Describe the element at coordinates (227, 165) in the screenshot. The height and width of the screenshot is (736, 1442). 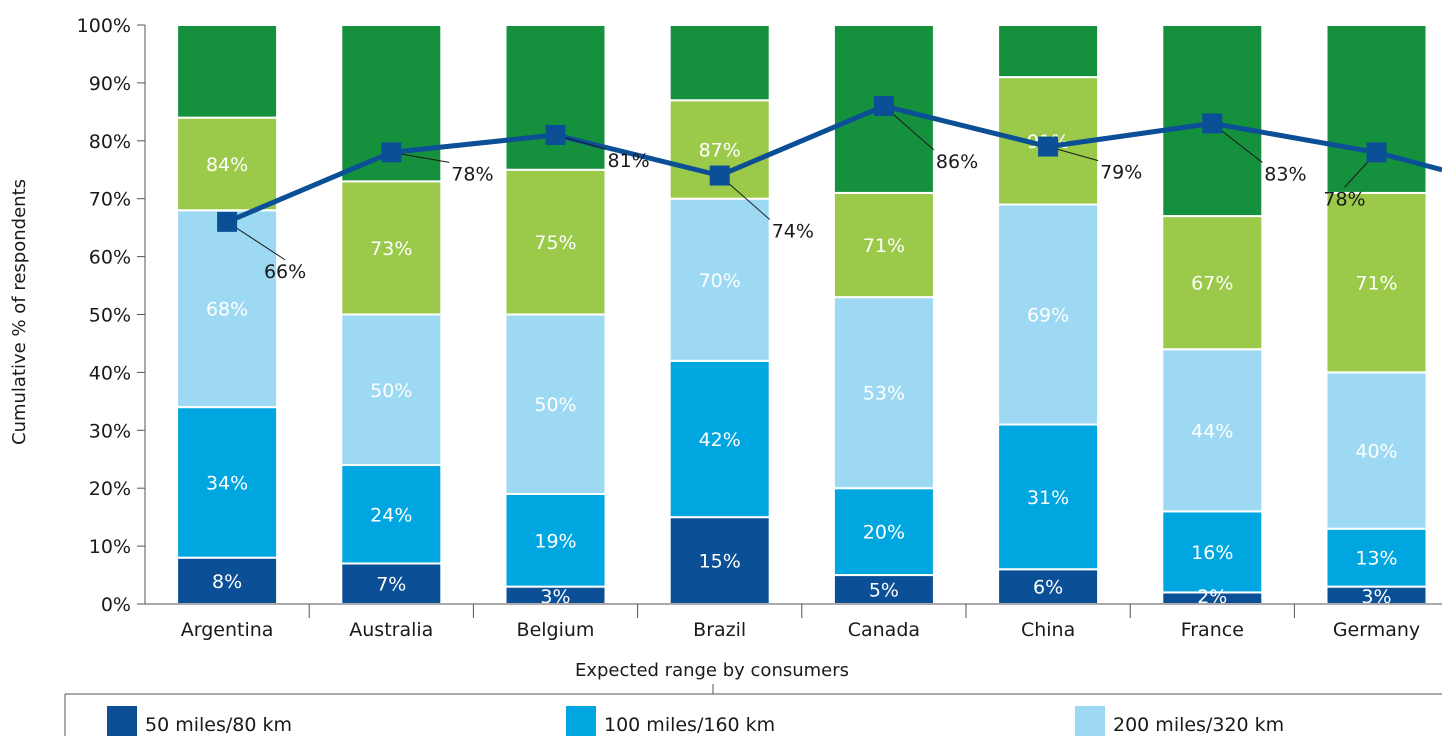
I see `bar-label: 84%` at that location.